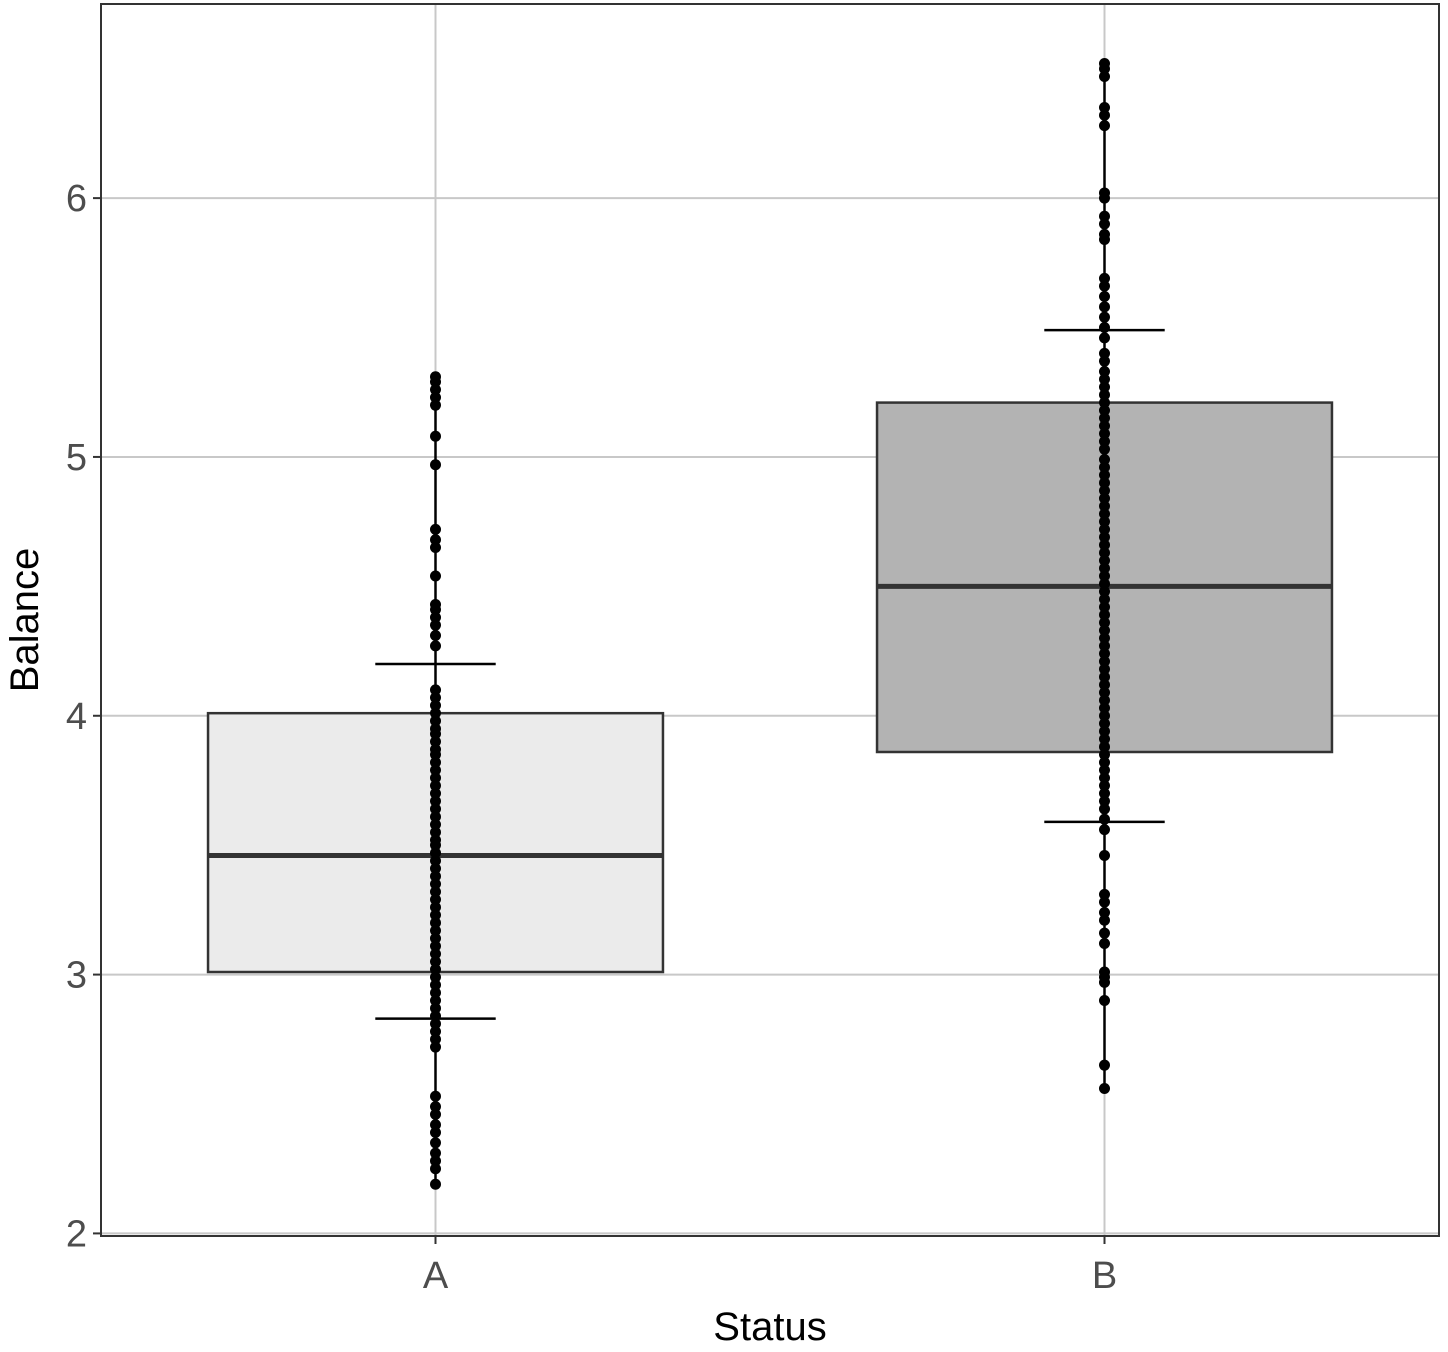 This screenshot has height=1352, width=1448. I want to click on x-tick-label: B, so click(1104, 1276).